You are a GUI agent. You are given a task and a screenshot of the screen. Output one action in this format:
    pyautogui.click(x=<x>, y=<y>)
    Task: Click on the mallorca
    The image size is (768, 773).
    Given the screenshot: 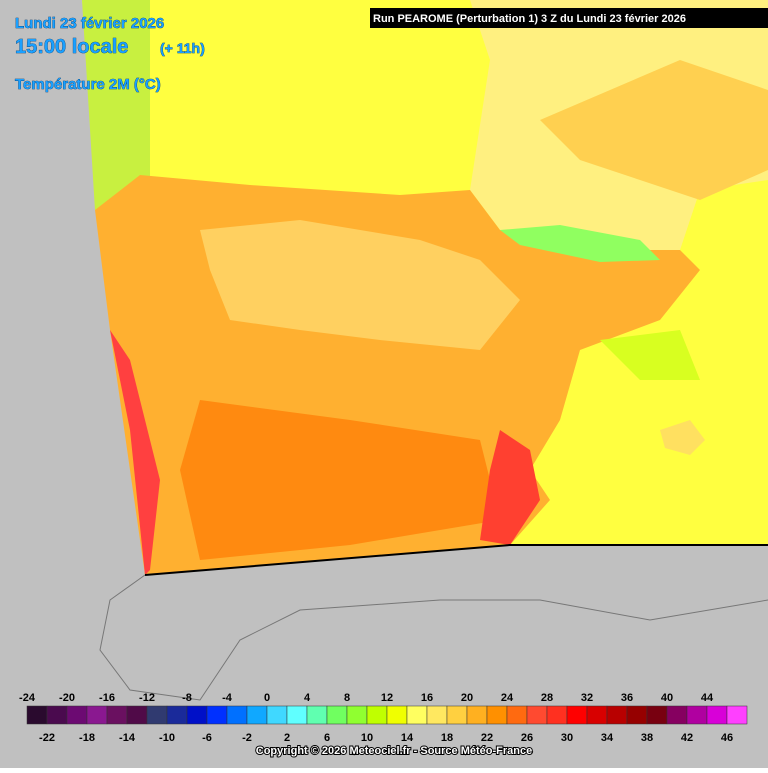 What is the action you would take?
    pyautogui.click(x=682, y=437)
    